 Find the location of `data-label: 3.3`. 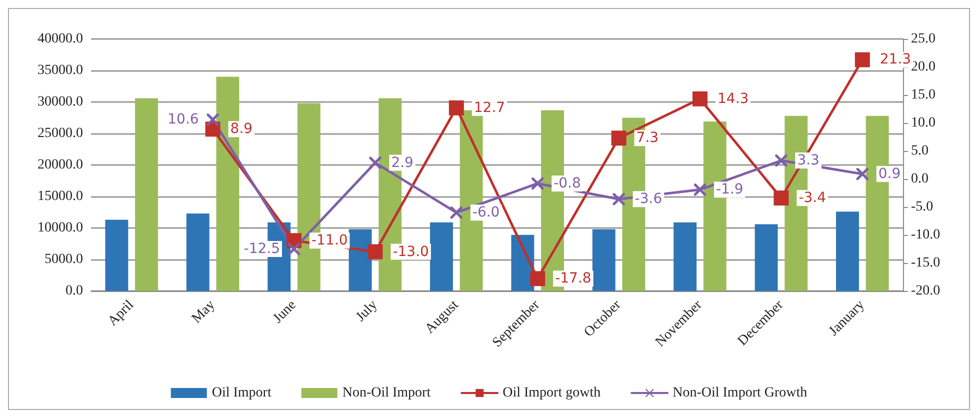

data-label: 3.3 is located at coordinates (808, 160).